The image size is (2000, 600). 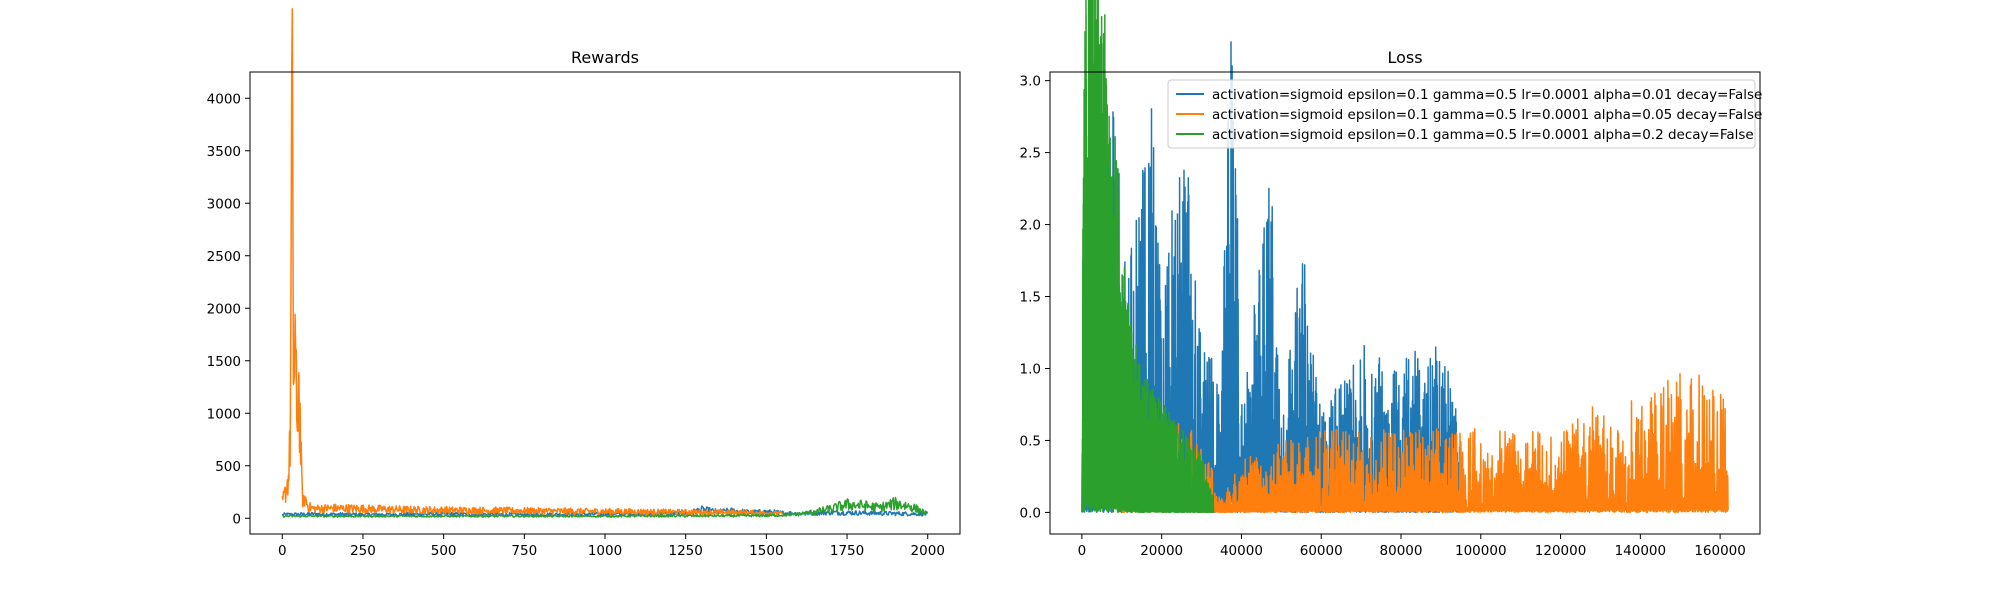 I want to click on x-tick-label-4: 80000, so click(x=1401, y=551).